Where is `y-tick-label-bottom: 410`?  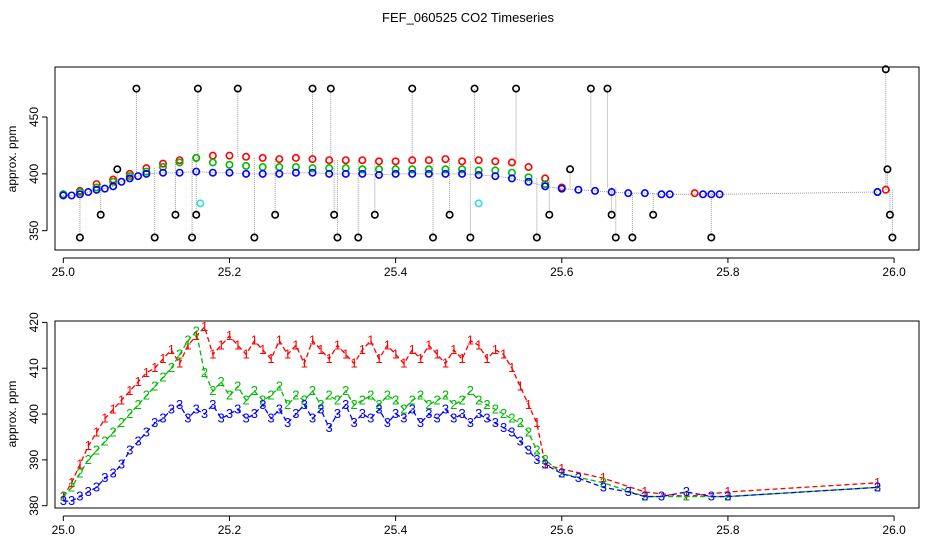
y-tick-label-bottom: 410 is located at coordinates (34, 368).